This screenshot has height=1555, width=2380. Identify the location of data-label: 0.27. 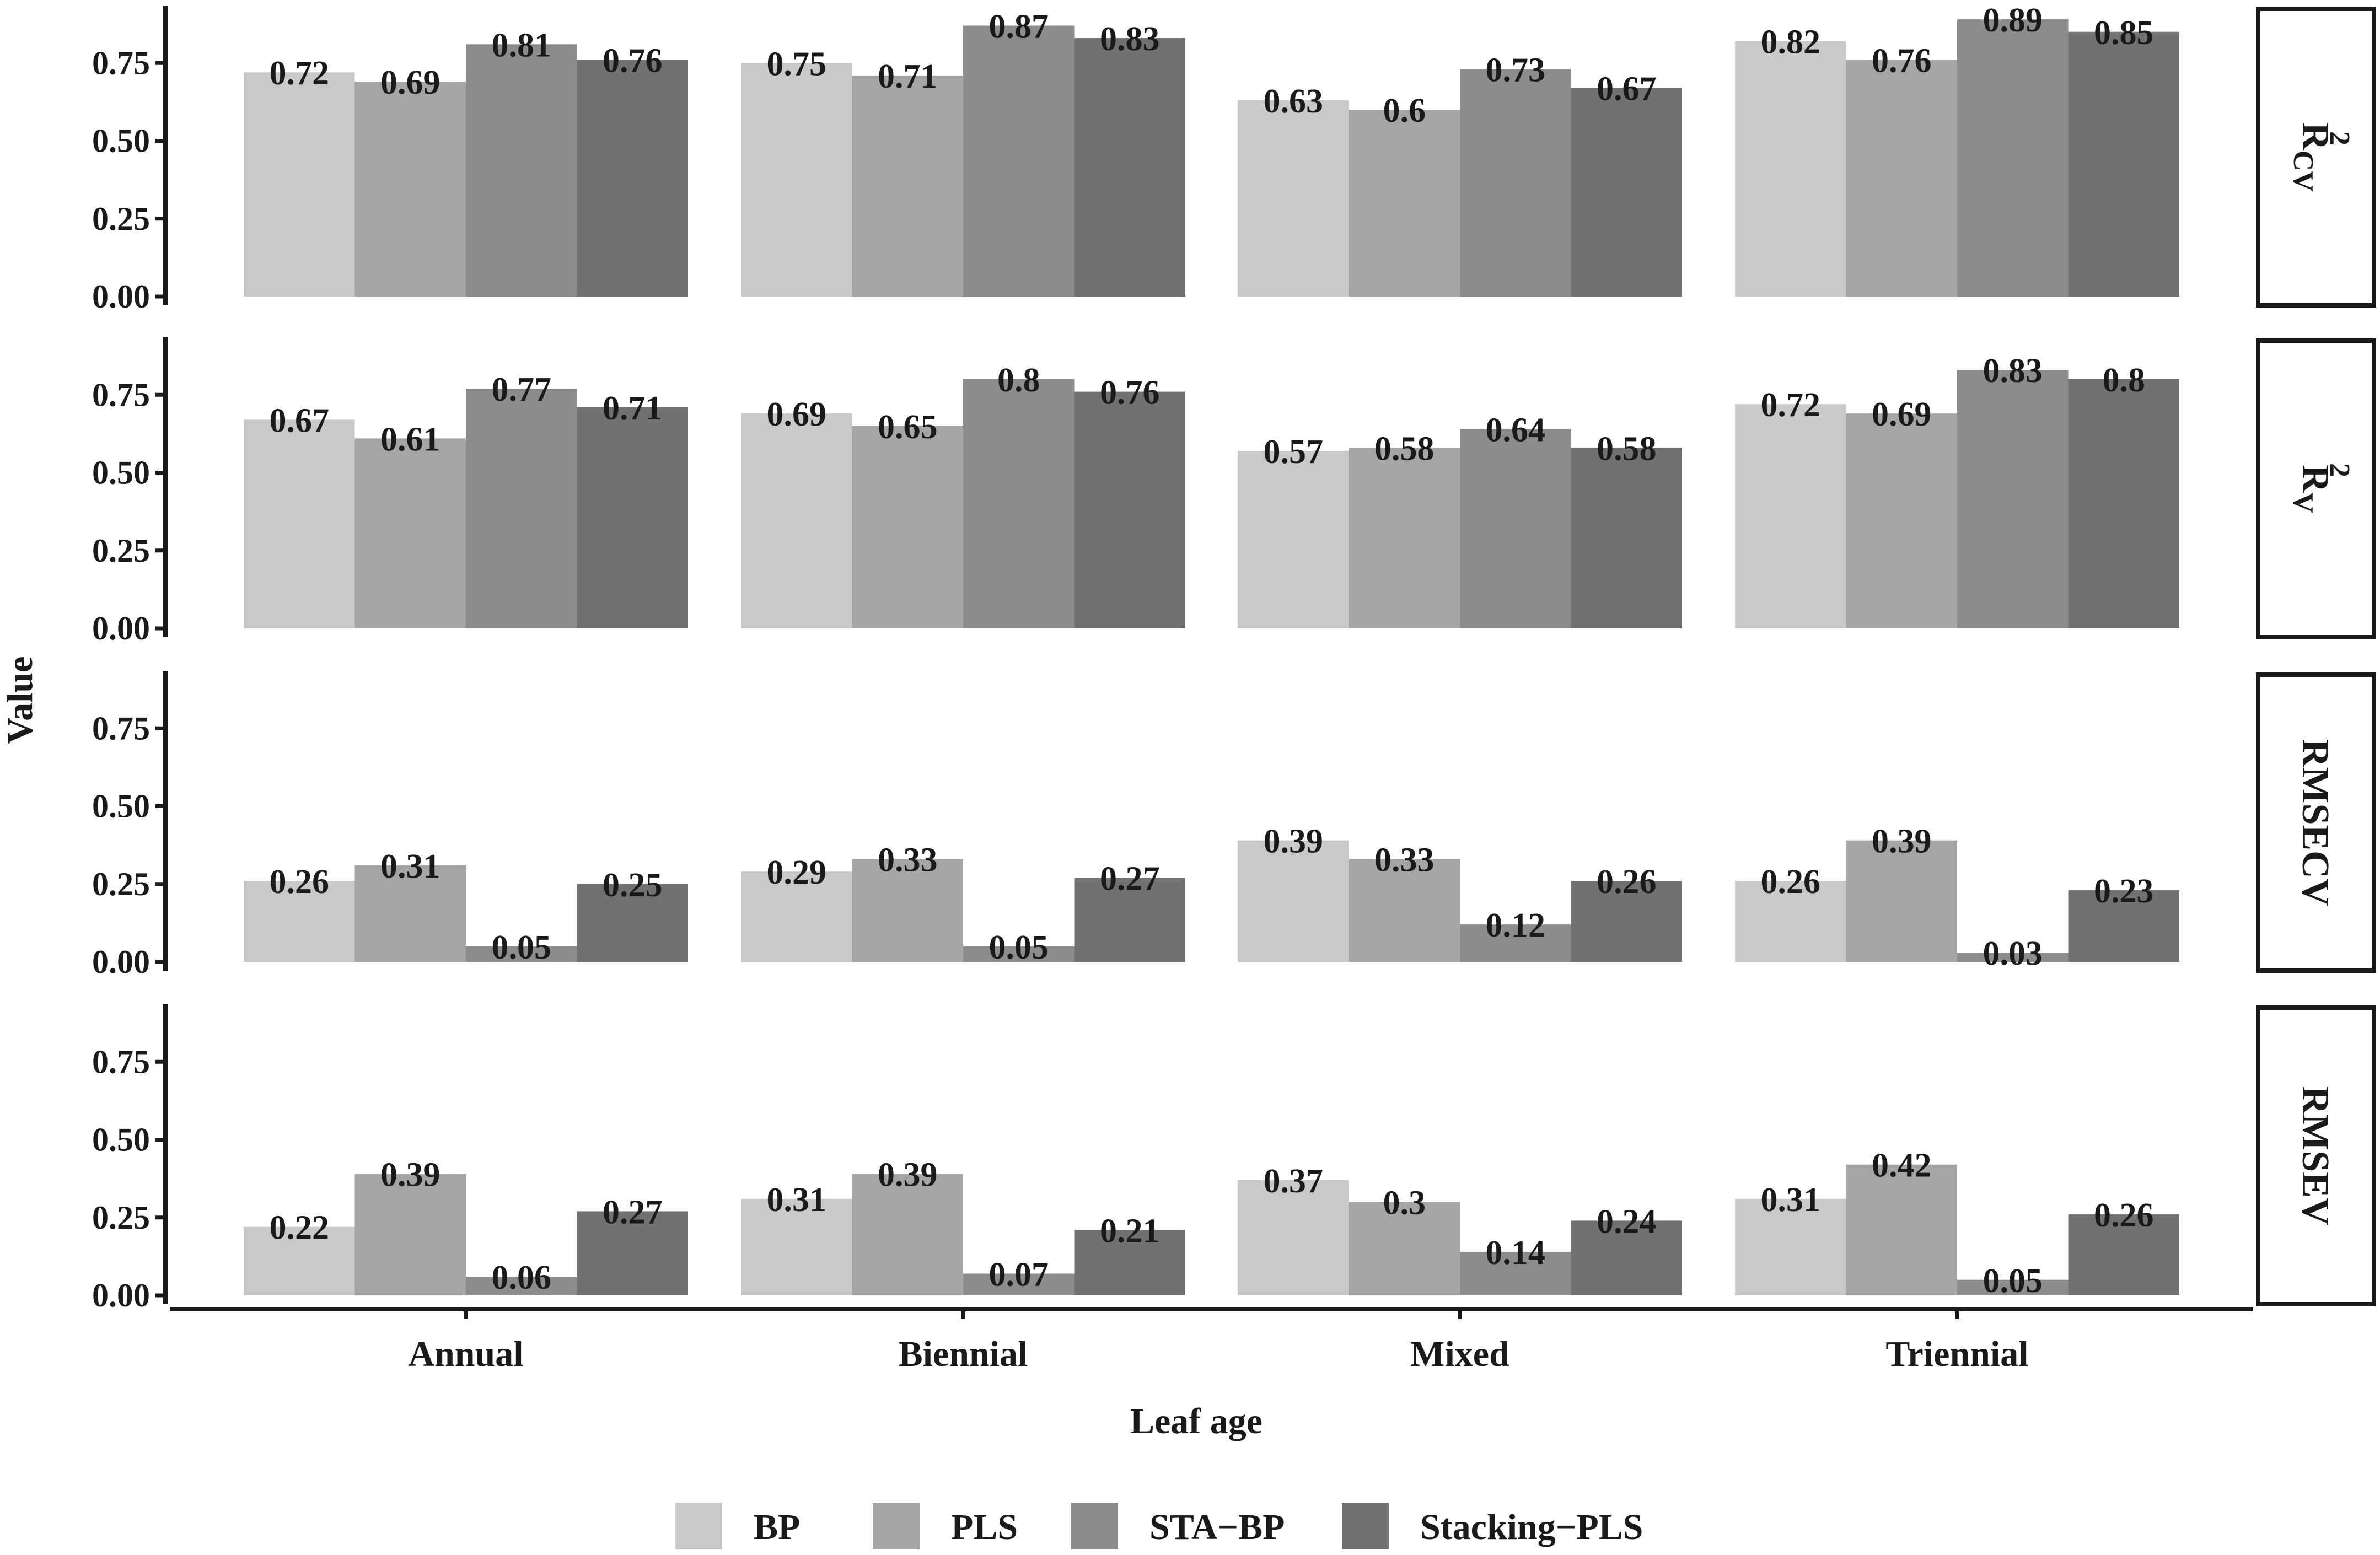
(633, 1212).